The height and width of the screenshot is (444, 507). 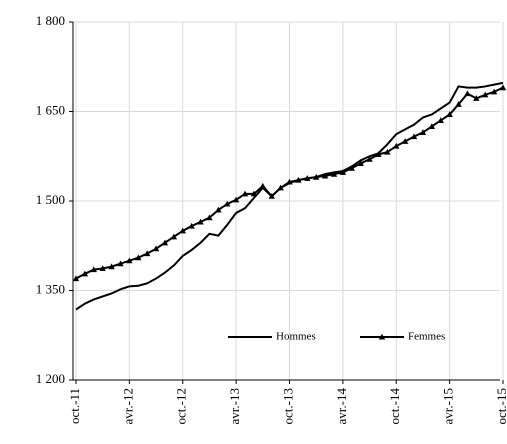 I want to click on legend-marker, so click(x=382, y=336).